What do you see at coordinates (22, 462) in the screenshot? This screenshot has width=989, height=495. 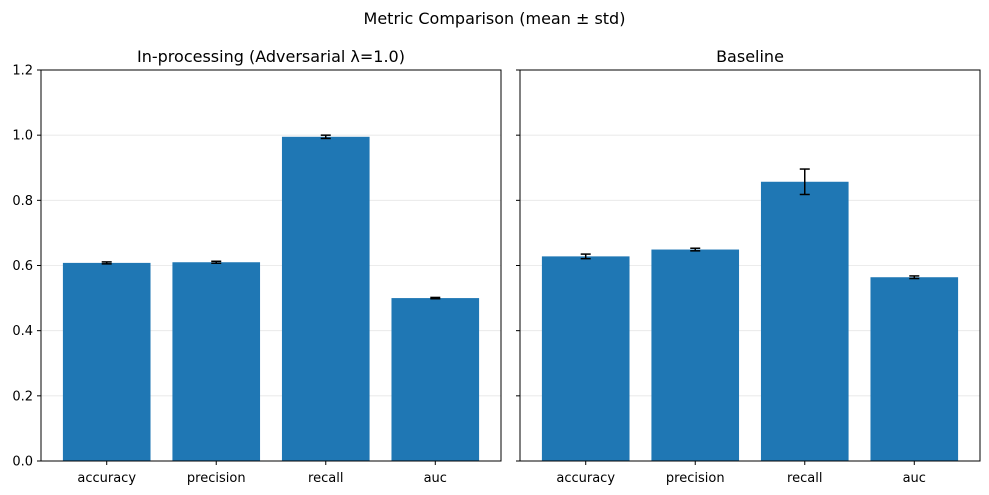 I see `y-tick-label: 0.0` at bounding box center [22, 462].